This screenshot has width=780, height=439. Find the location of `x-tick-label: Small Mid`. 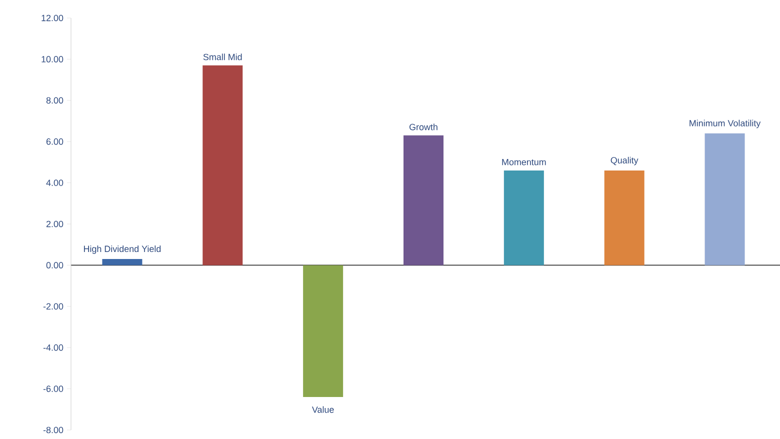

x-tick-label: Small Mid is located at coordinates (222, 57).